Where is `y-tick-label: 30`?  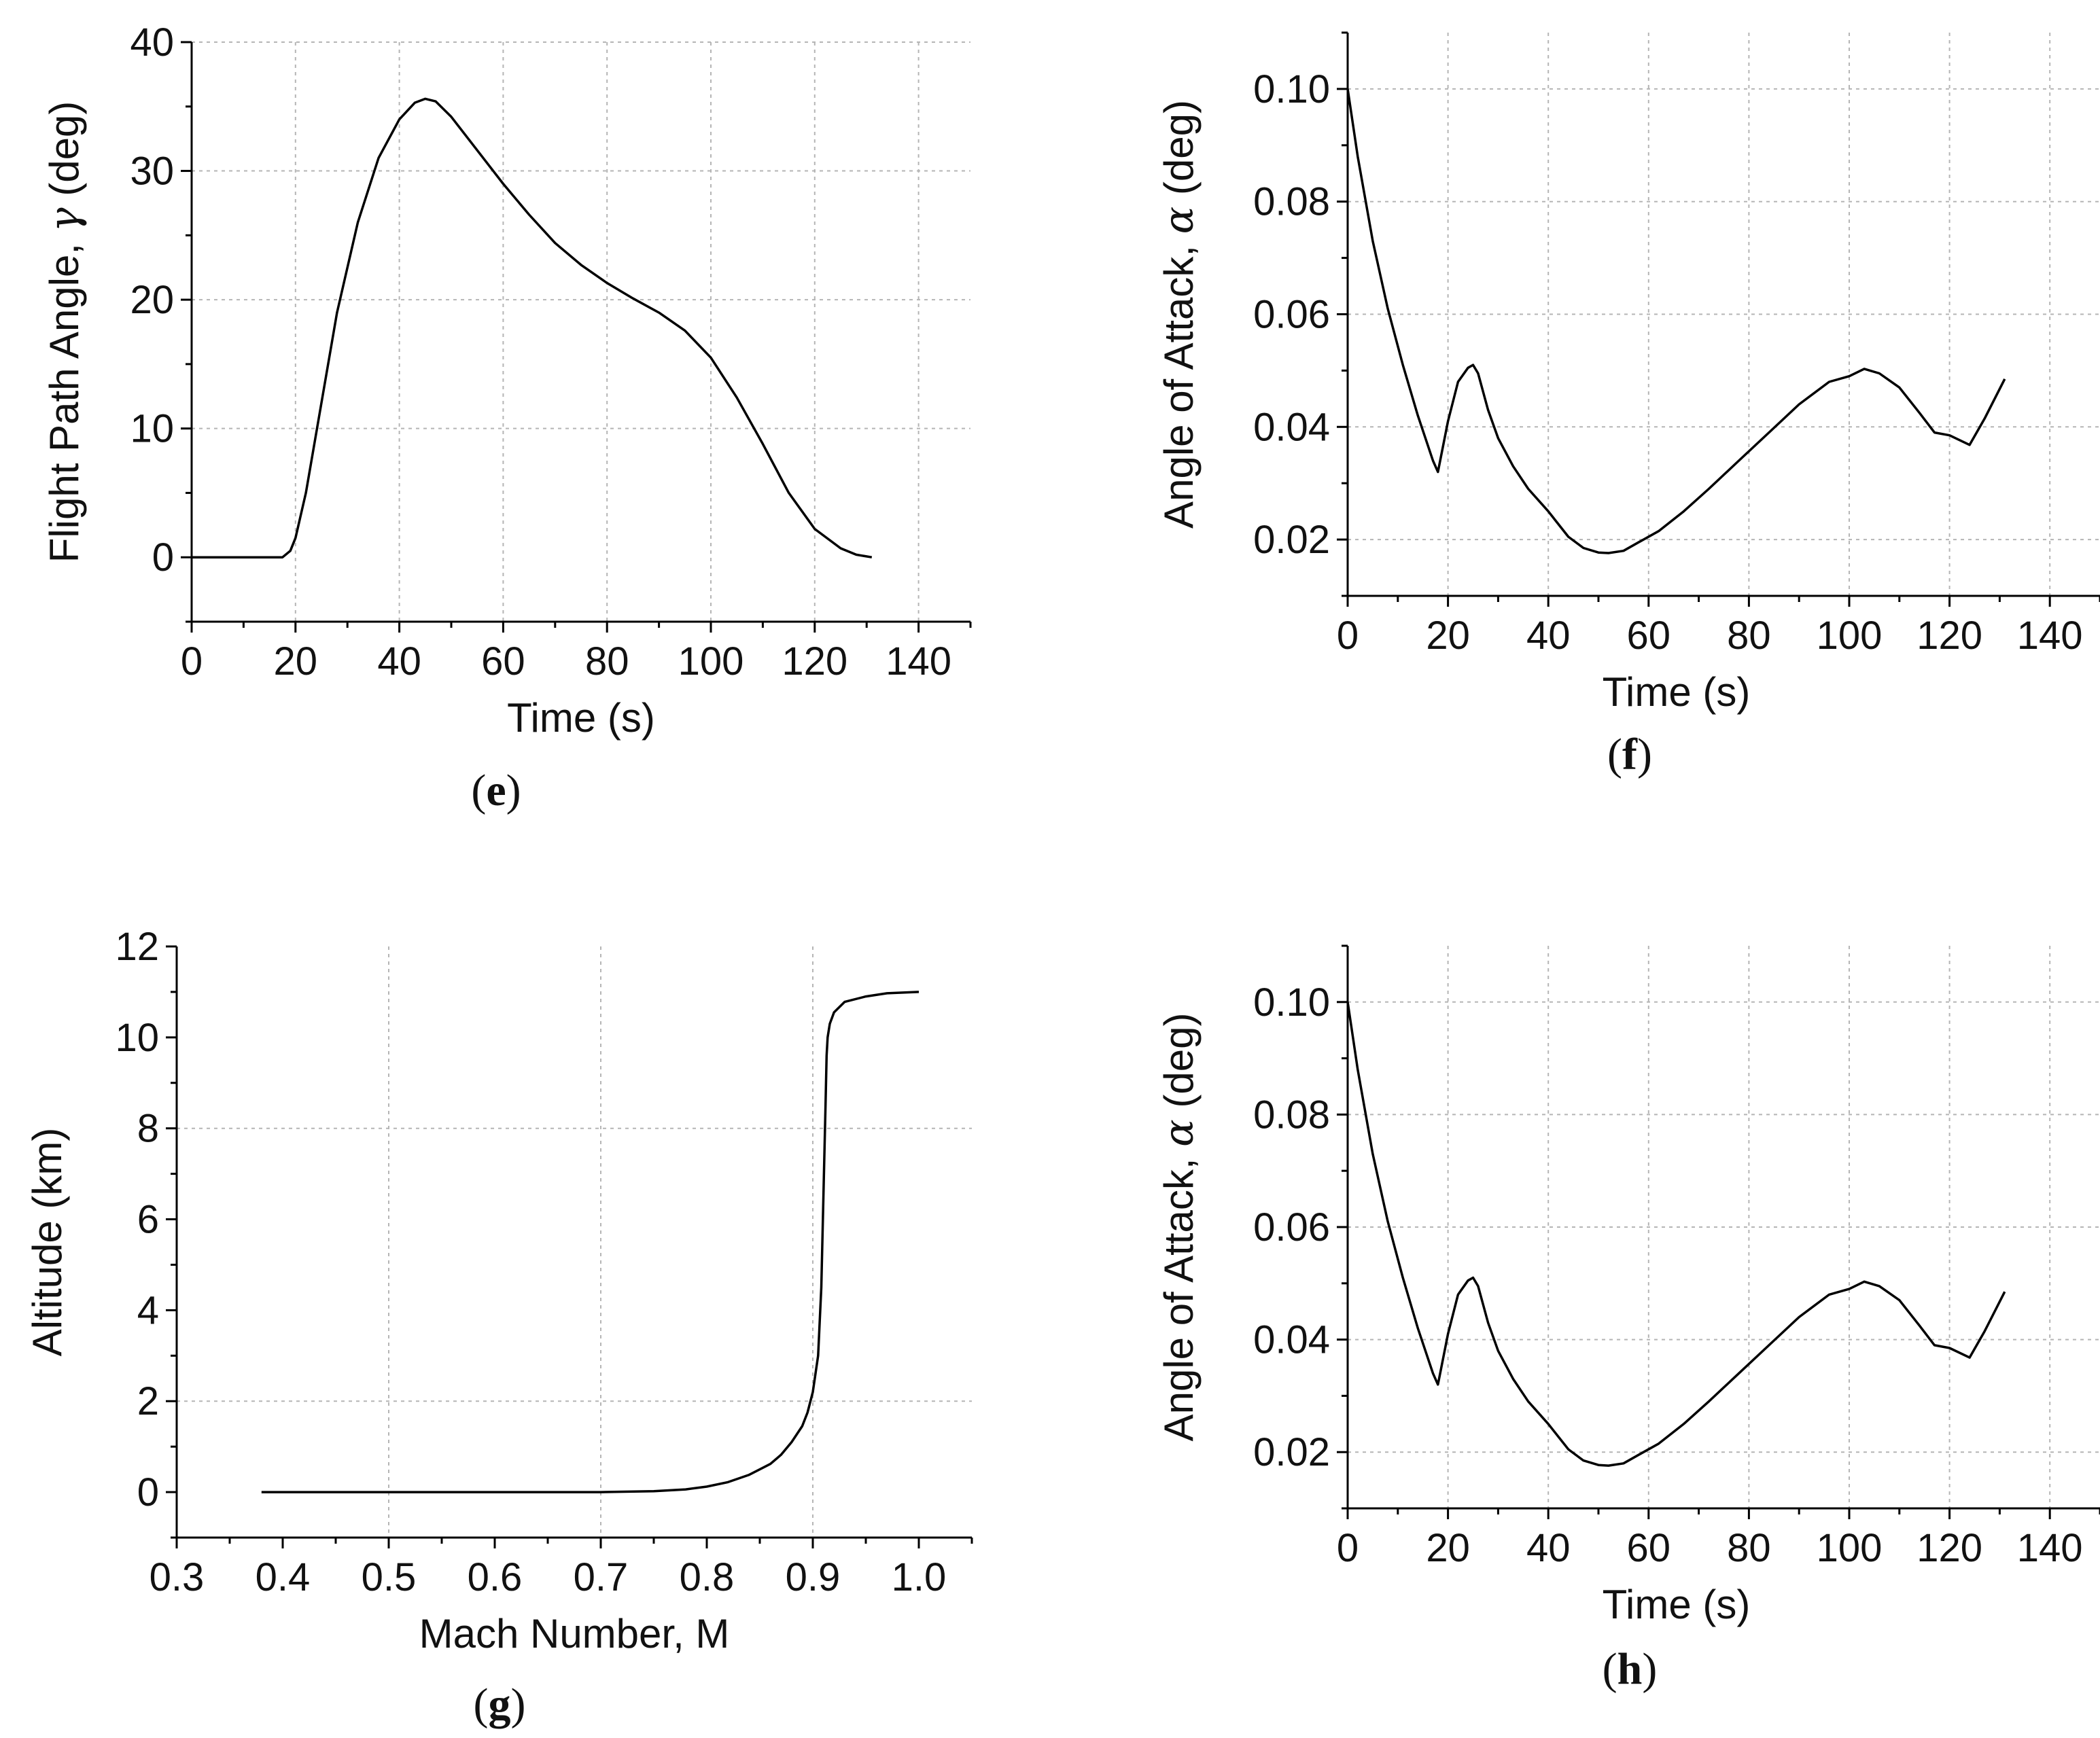 y-tick-label: 30 is located at coordinates (152, 171).